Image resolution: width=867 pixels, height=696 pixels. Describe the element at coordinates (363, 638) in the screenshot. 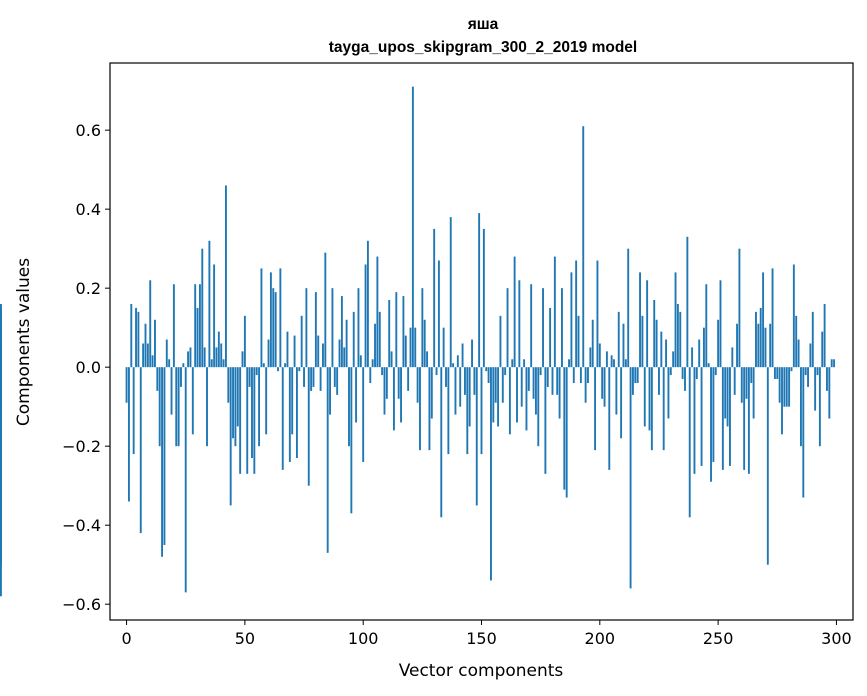

I see `x-tick-label: 100` at that location.